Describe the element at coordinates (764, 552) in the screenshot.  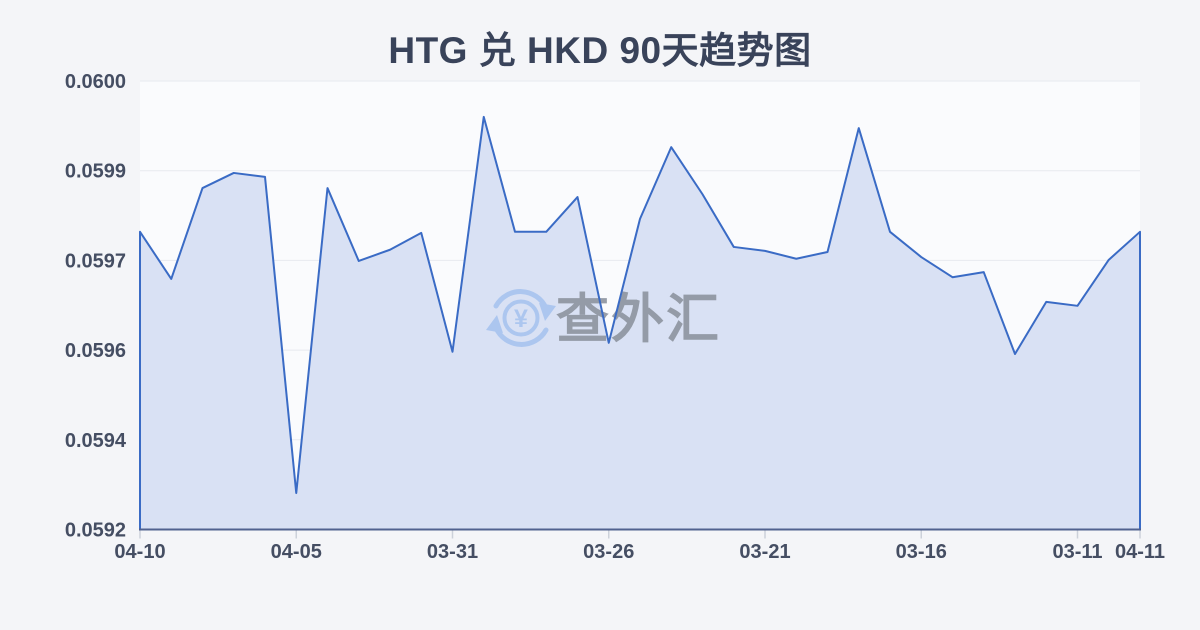
I see `x-axis-label: 03-21` at that location.